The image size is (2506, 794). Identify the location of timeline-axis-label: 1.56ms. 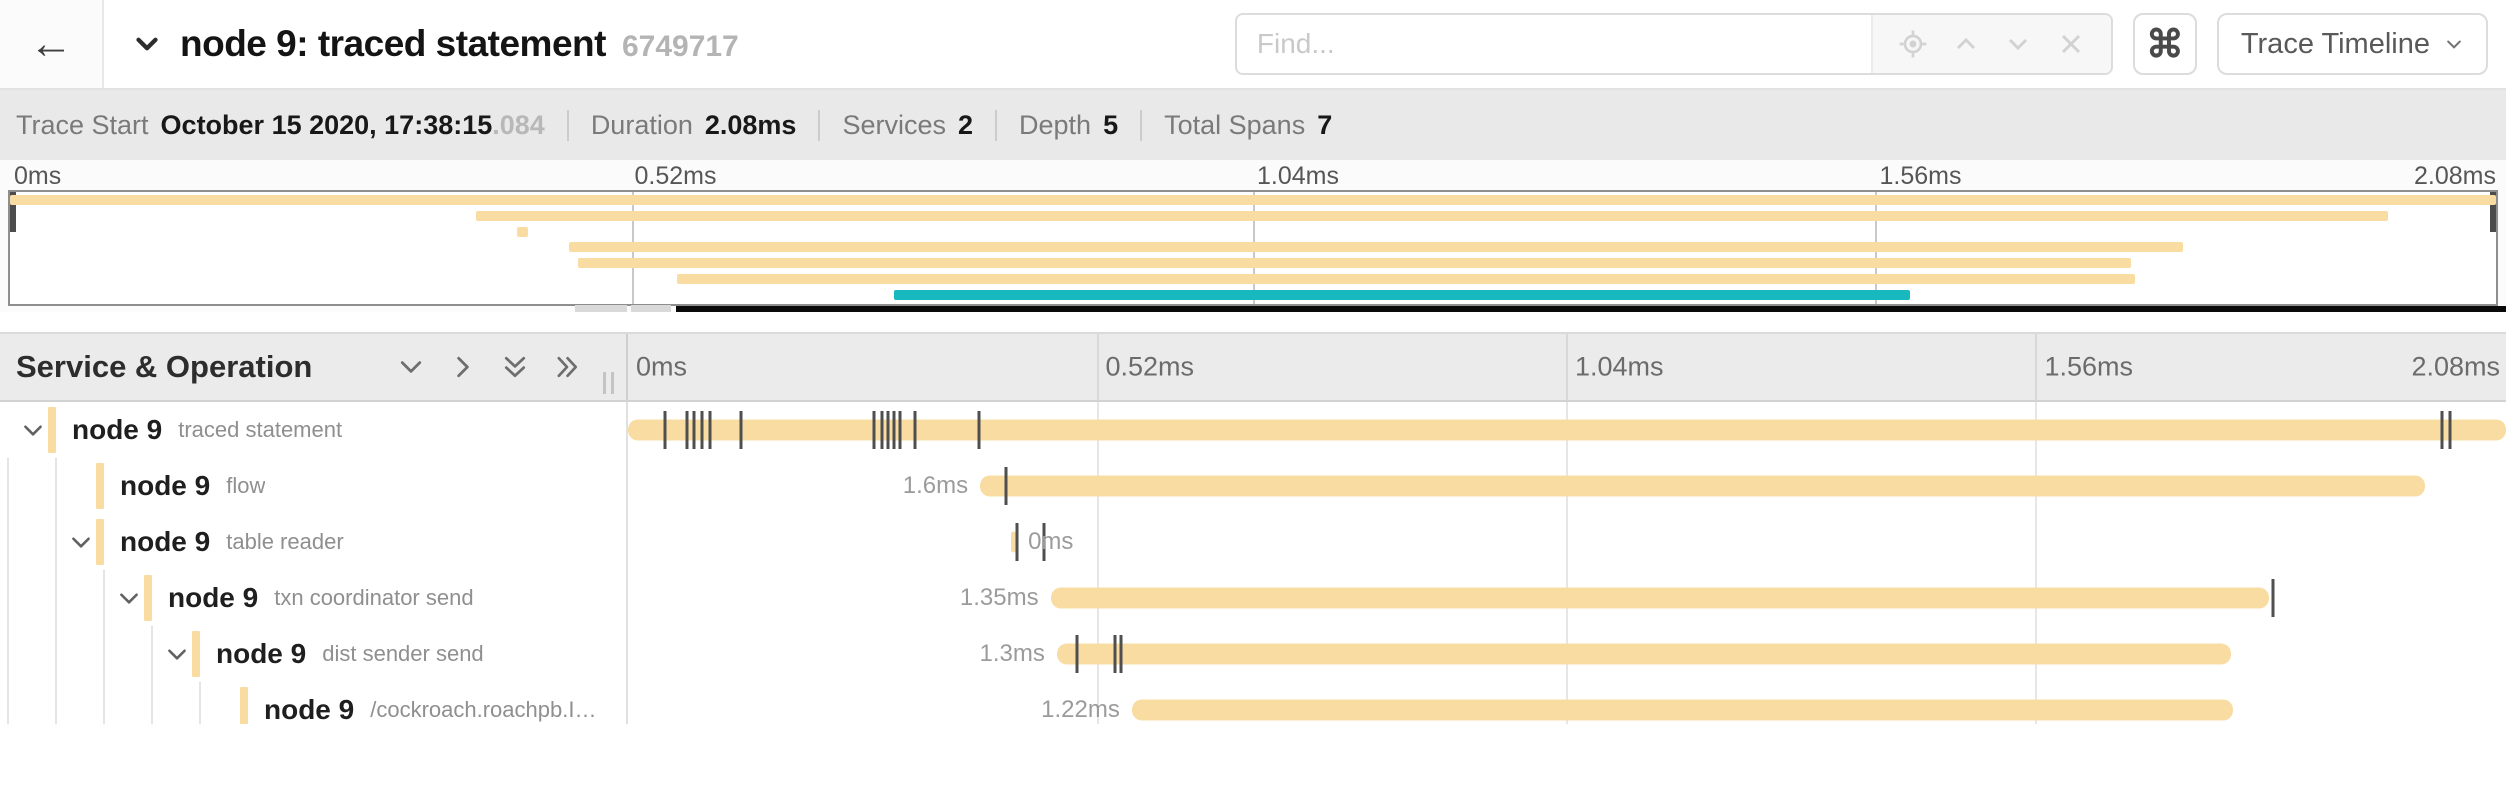
(2089, 366).